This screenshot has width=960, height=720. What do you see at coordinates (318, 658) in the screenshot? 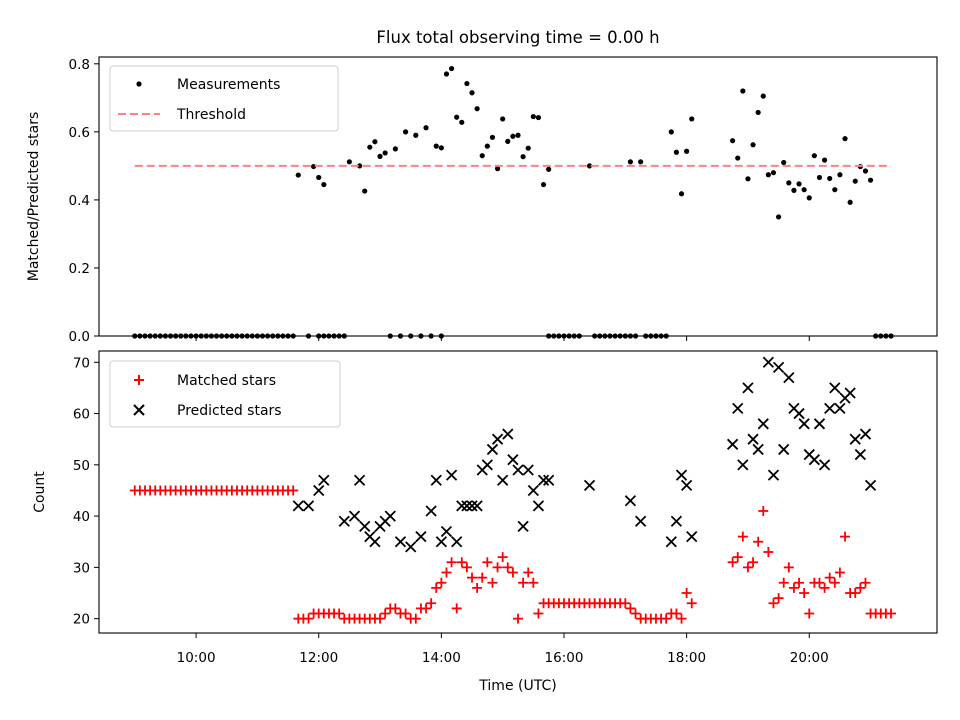
I see `x-tick-label: 12:00` at bounding box center [318, 658].